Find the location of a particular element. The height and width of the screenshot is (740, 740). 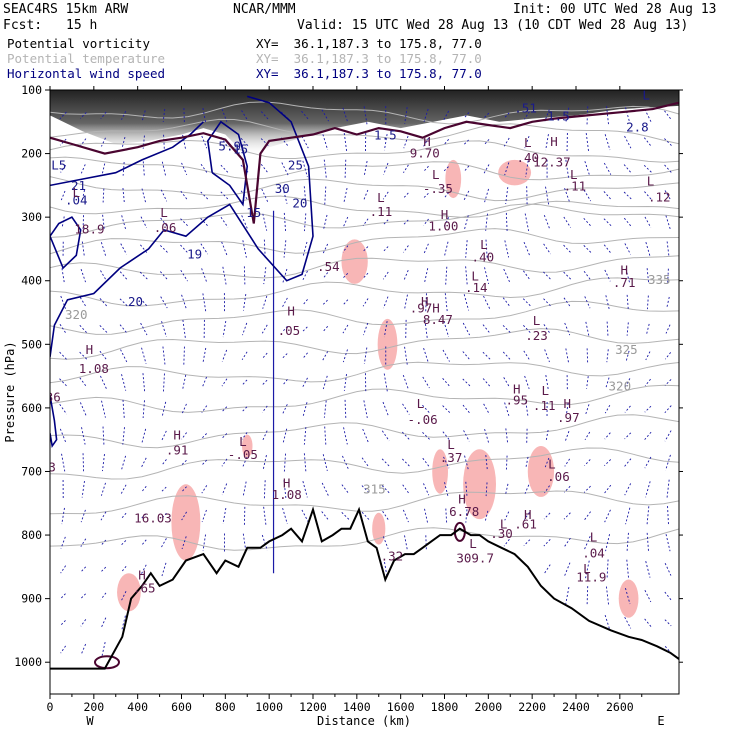

wind-speed-label: 30 is located at coordinates (282, 188).